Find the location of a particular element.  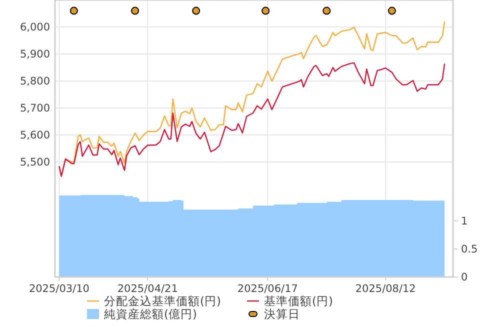

y-tick-label: 5,700 is located at coordinates (35, 108).